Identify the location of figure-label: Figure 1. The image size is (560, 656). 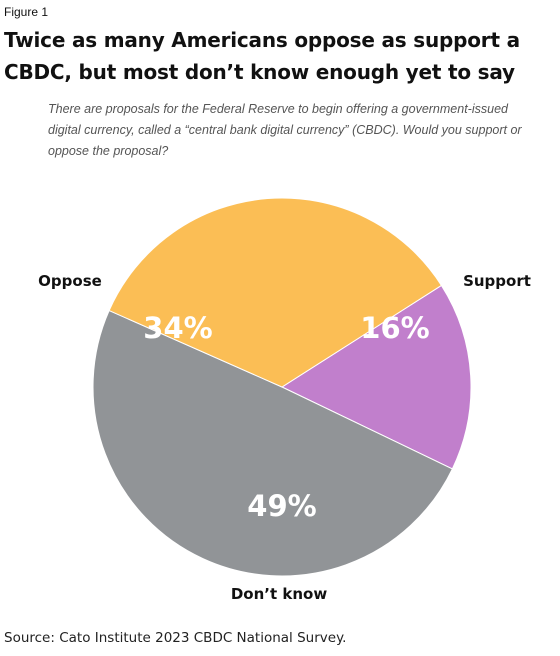
(26, 12).